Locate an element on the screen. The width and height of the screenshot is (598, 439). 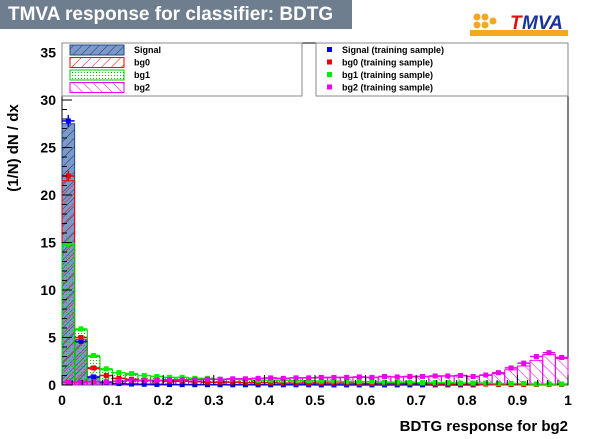
bar-bg1 is located at coordinates (68, 314).